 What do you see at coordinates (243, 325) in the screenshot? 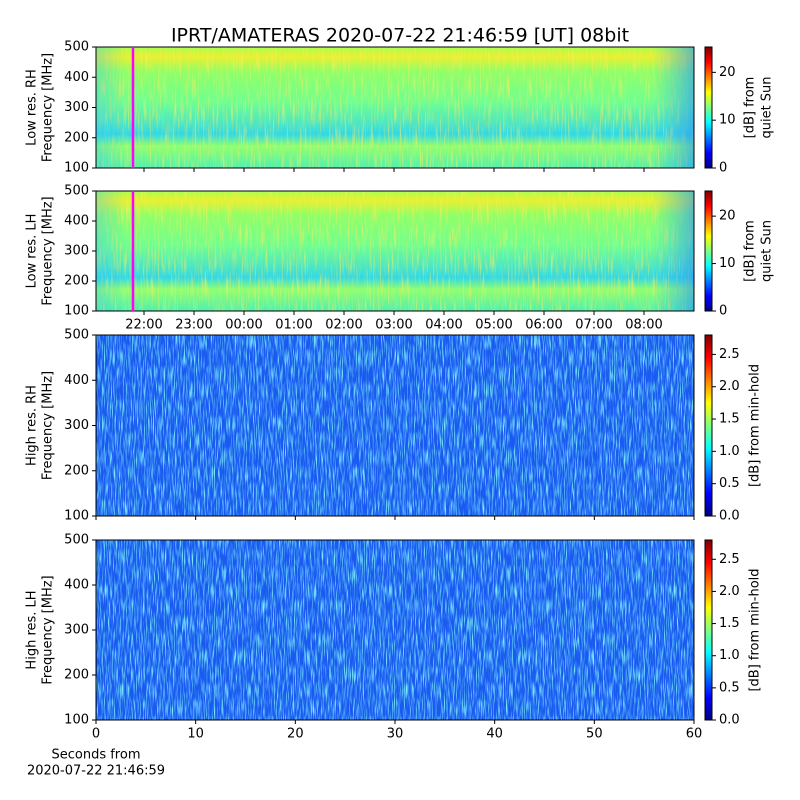
I see `x-tick-label: 00:00` at bounding box center [243, 325].